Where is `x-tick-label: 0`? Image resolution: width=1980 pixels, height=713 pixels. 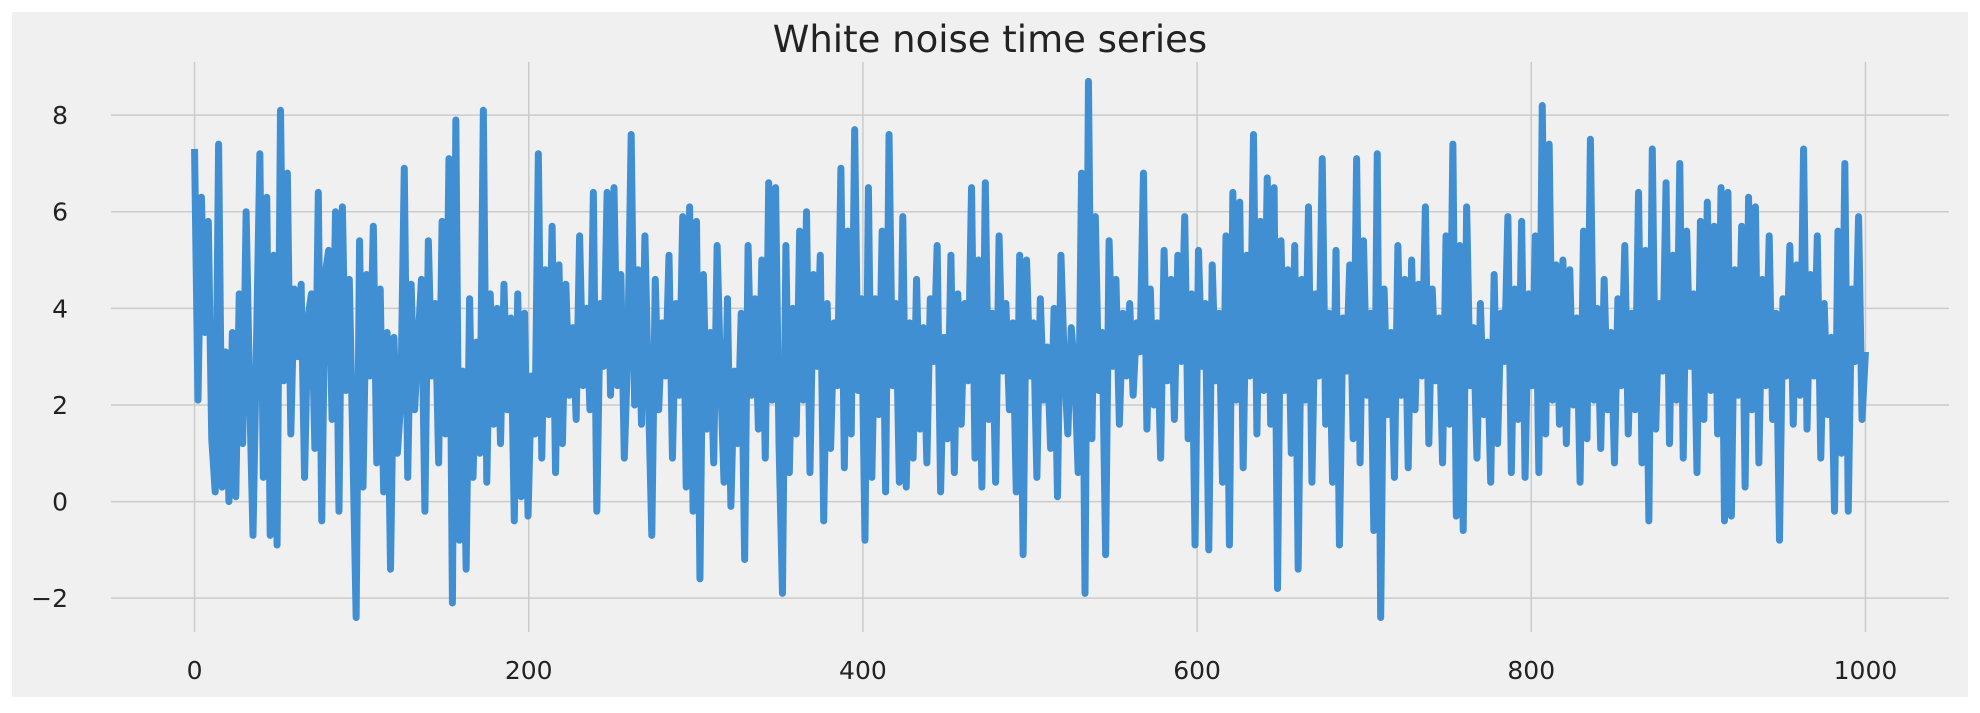 x-tick-label: 0 is located at coordinates (195, 670).